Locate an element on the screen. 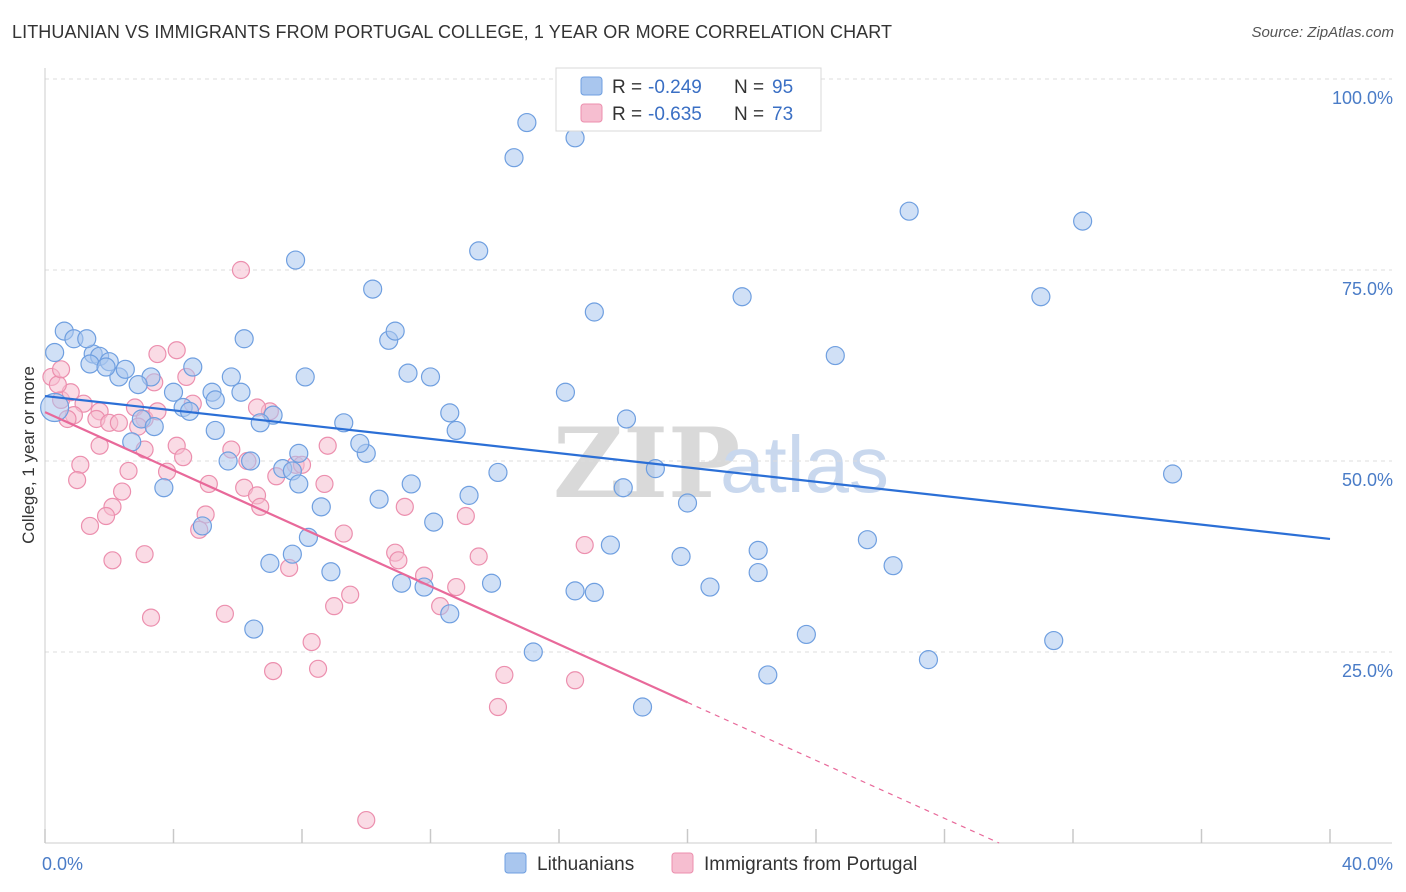 The image size is (1406, 892). x-tick-label: 40.0% is located at coordinates (1367, 864).